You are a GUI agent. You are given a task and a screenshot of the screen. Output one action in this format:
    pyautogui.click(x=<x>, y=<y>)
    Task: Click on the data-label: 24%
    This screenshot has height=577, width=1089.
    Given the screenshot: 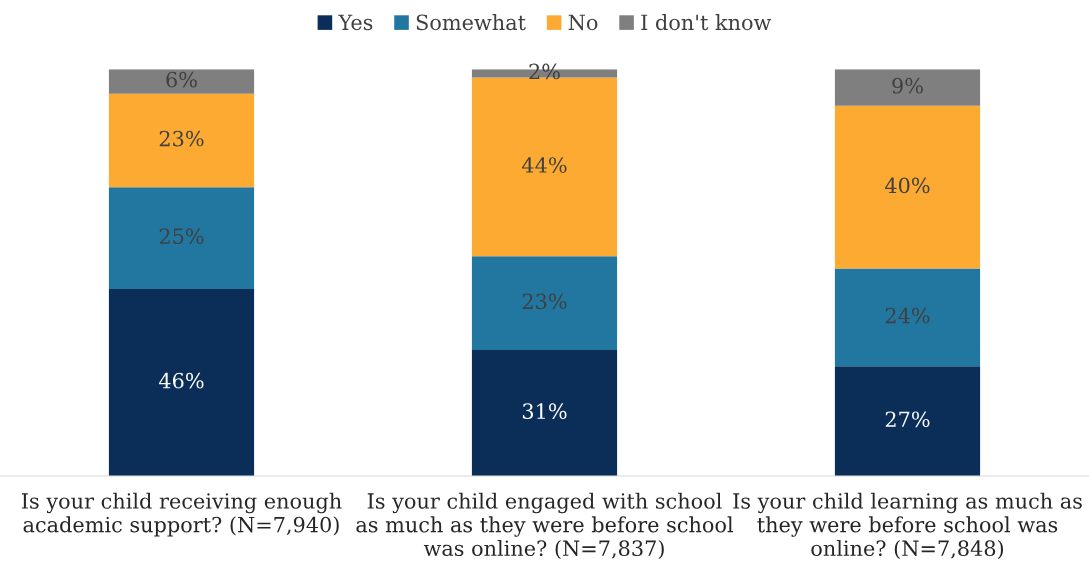 What is the action you would take?
    pyautogui.click(x=907, y=315)
    